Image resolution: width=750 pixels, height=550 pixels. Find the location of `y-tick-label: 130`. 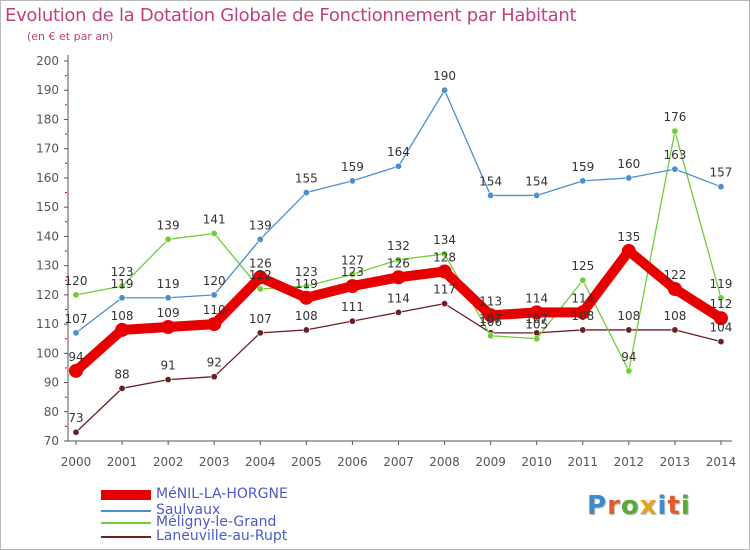

y-tick-label: 130 is located at coordinates (47, 266).